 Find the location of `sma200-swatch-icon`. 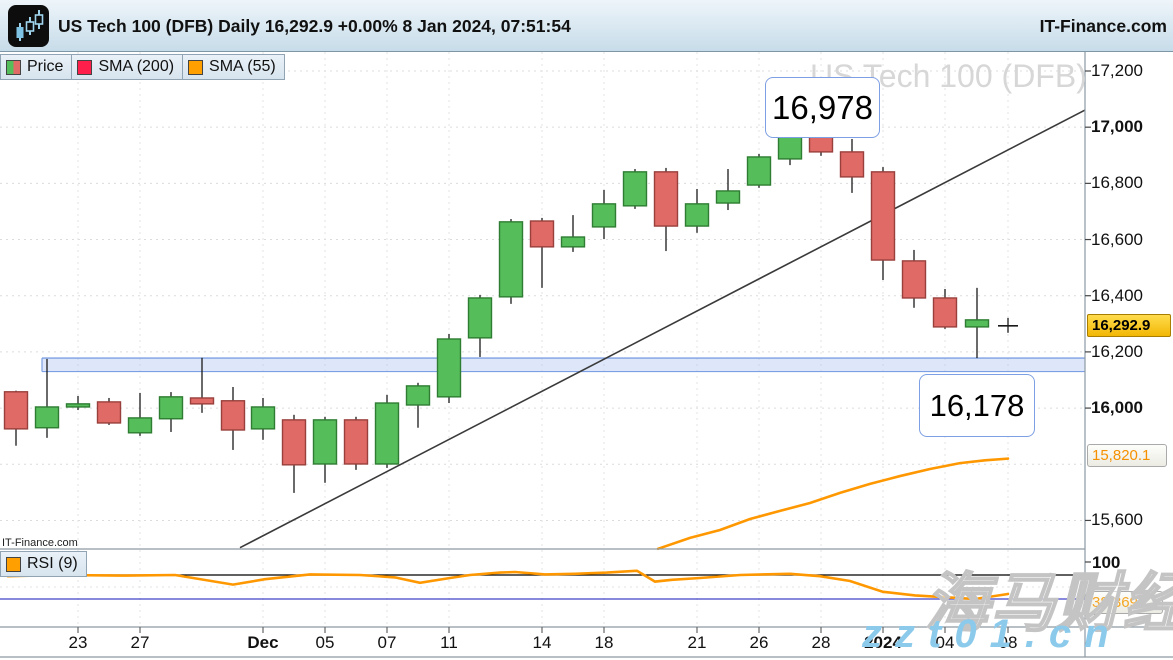

sma200-swatch-icon is located at coordinates (85, 67).